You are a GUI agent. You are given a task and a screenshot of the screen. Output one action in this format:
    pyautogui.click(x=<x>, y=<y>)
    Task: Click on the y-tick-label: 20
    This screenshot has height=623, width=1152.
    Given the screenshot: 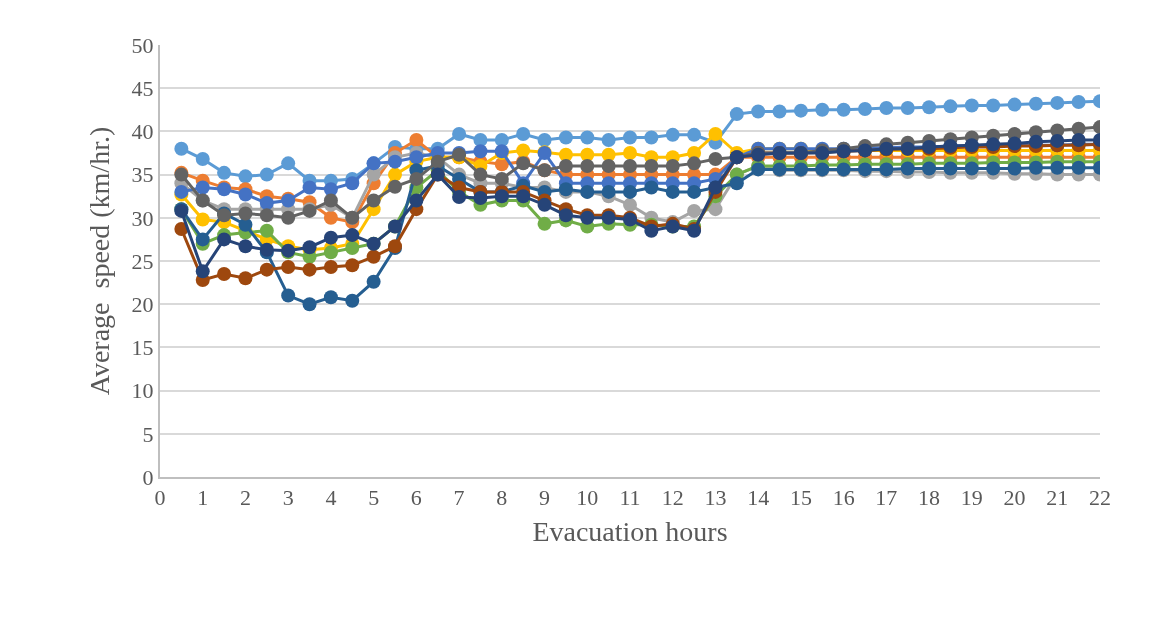 What is the action you would take?
    pyautogui.click(x=142, y=304)
    